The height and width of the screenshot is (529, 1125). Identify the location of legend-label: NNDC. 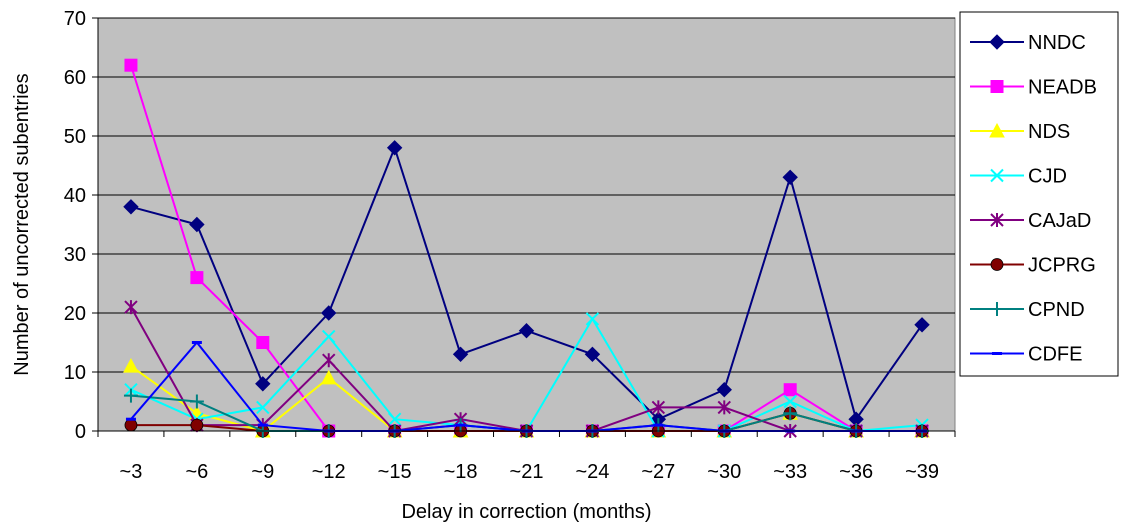
(1057, 43).